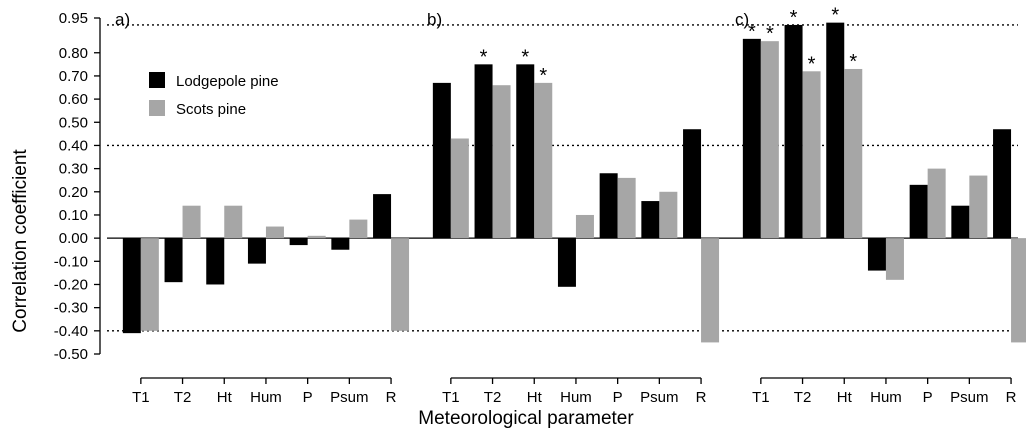 The height and width of the screenshot is (432, 1026). What do you see at coordinates (71, 331) in the screenshot?
I see `y-tick-label: -0.40` at bounding box center [71, 331].